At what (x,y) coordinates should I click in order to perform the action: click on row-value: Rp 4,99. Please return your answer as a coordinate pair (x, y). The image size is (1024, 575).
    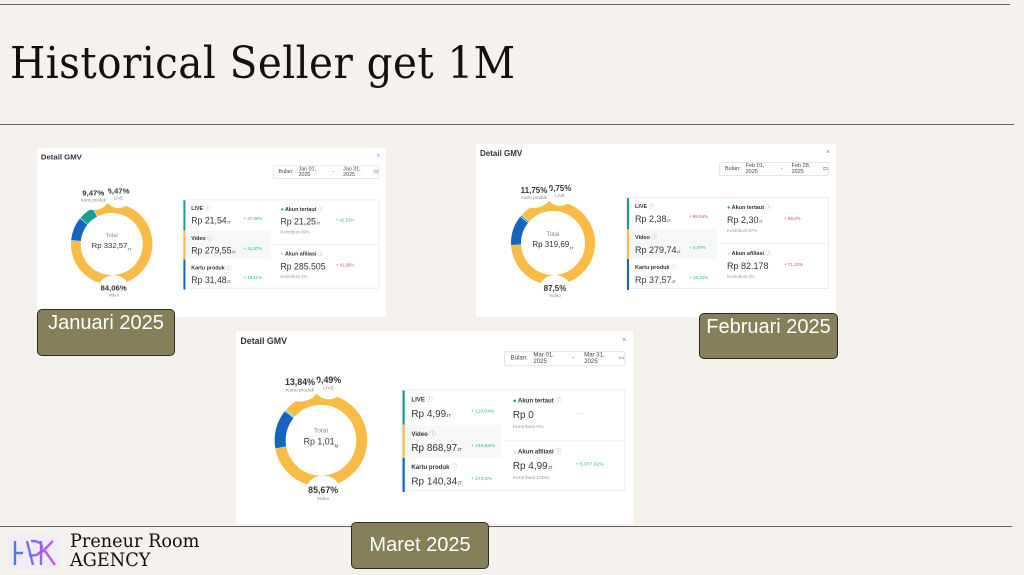
    Looking at the image, I should click on (429, 414).